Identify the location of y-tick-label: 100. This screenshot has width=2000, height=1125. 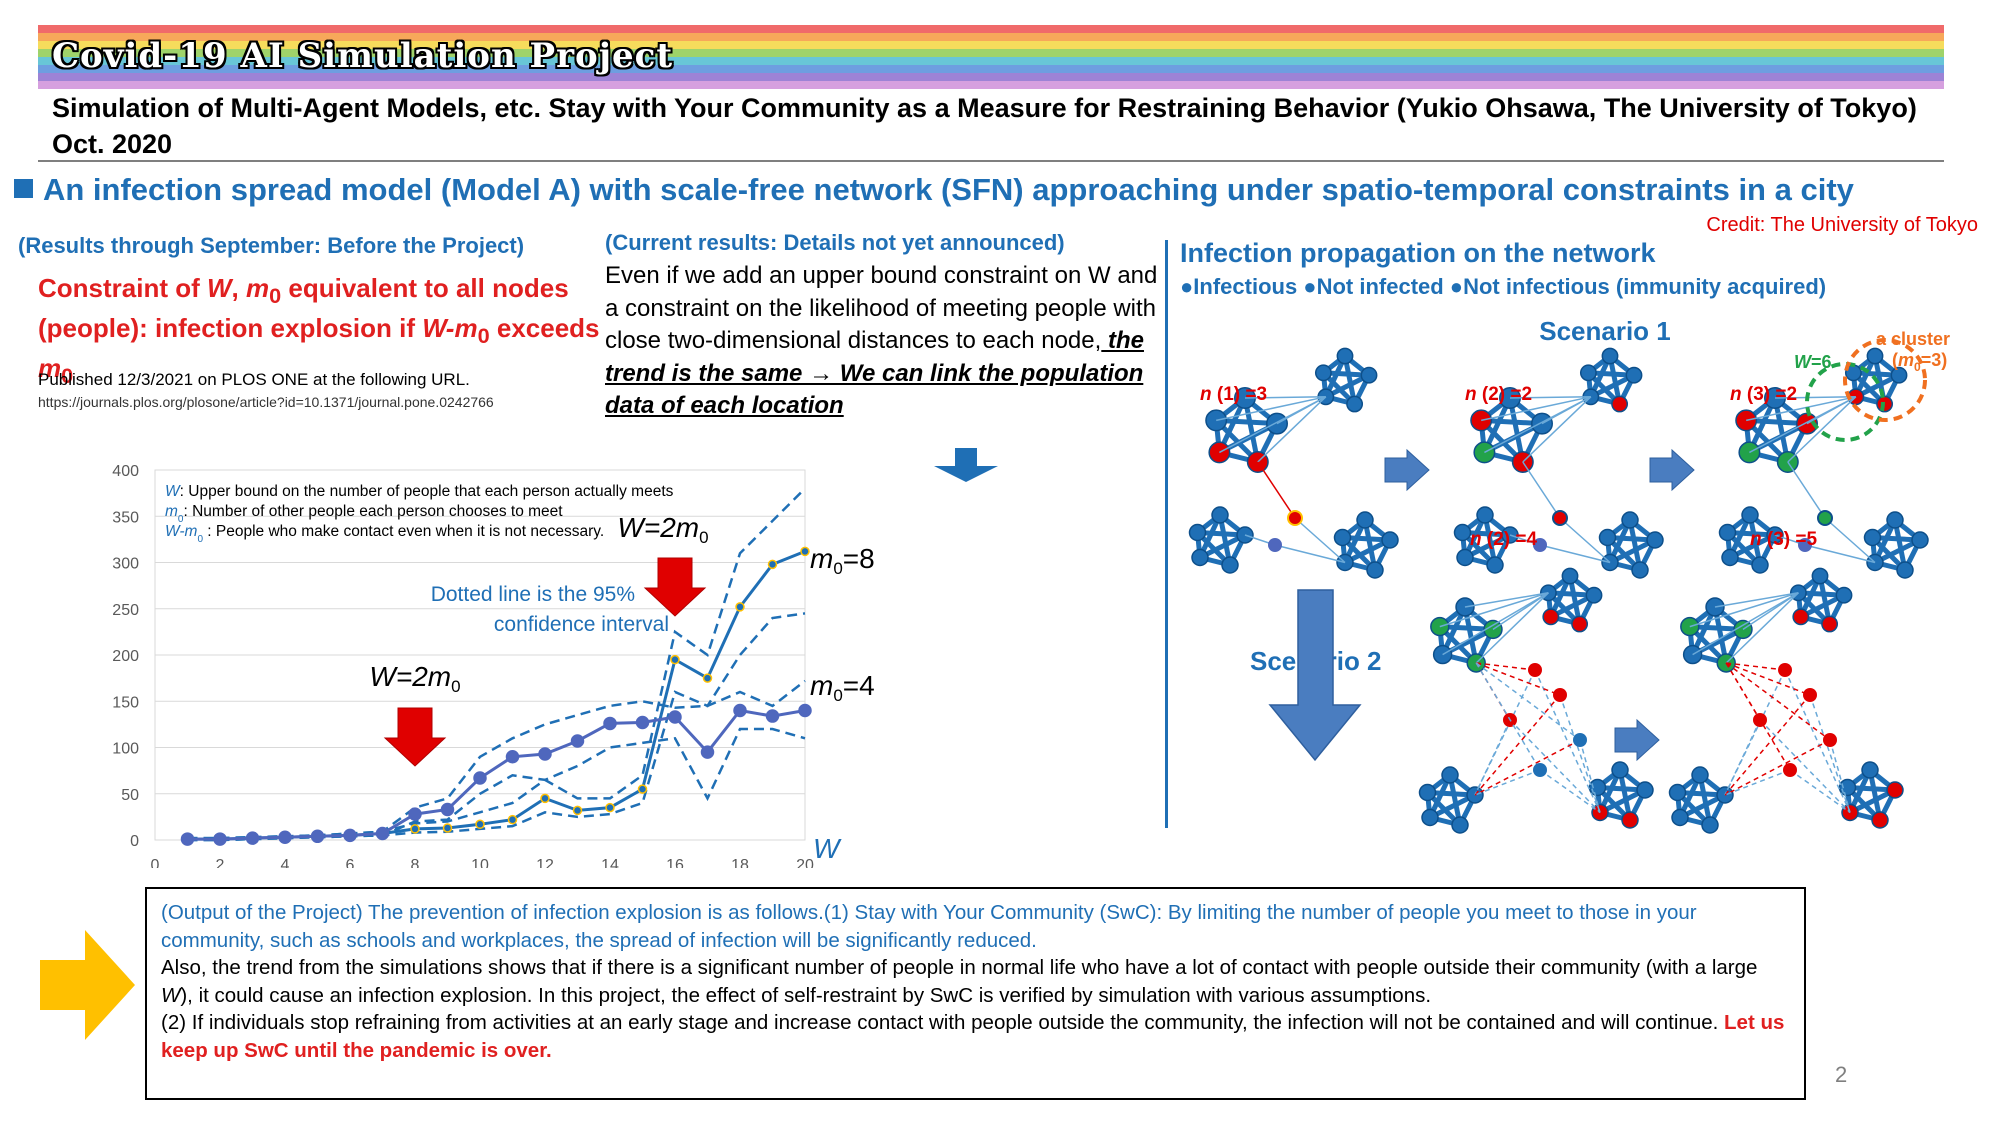
(125, 749).